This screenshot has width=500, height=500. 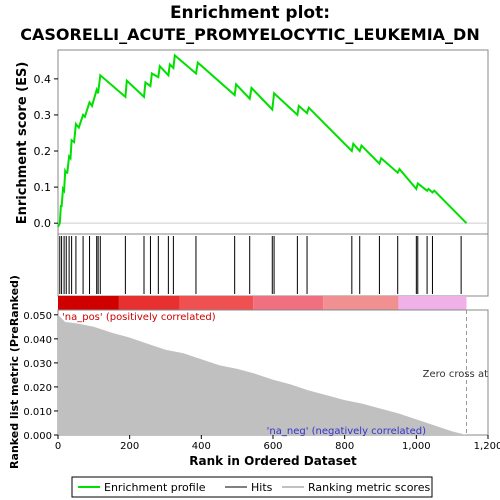 I want to click on metric-xtick-label: 1,000, so click(x=416, y=446).